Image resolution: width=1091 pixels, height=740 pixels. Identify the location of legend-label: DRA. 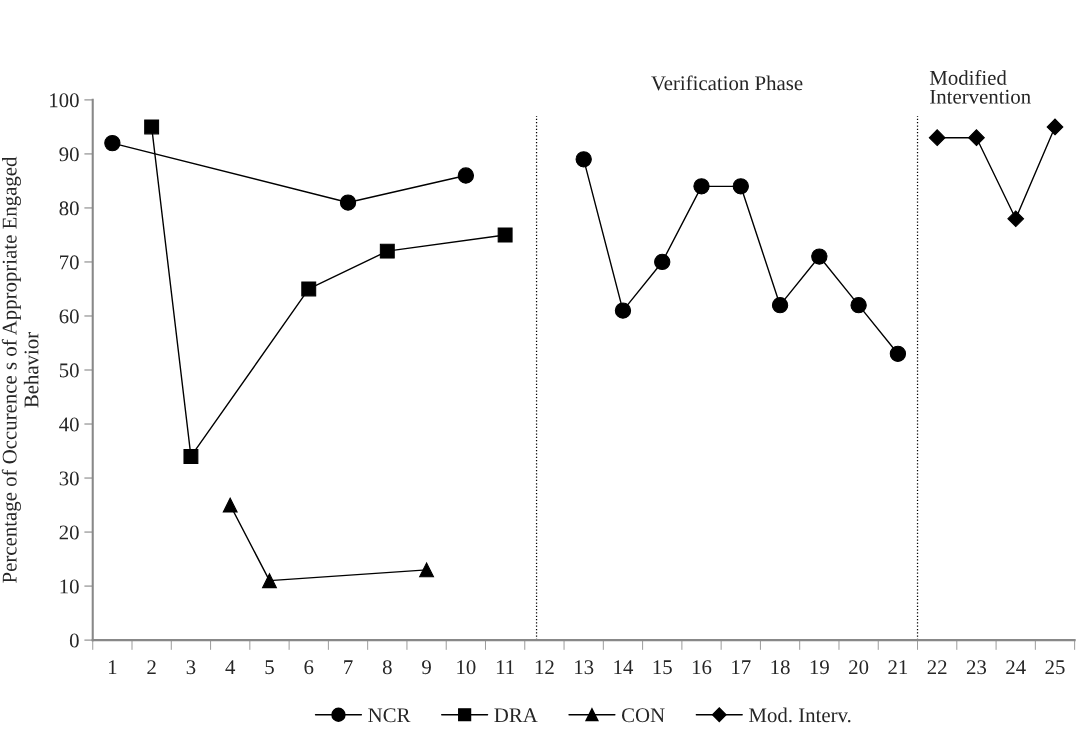
(516, 715).